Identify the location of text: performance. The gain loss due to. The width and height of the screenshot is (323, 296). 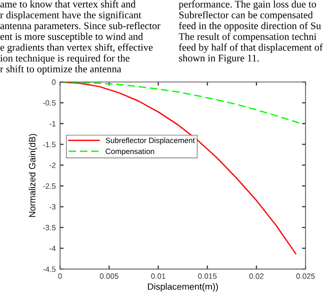
(247, 5).